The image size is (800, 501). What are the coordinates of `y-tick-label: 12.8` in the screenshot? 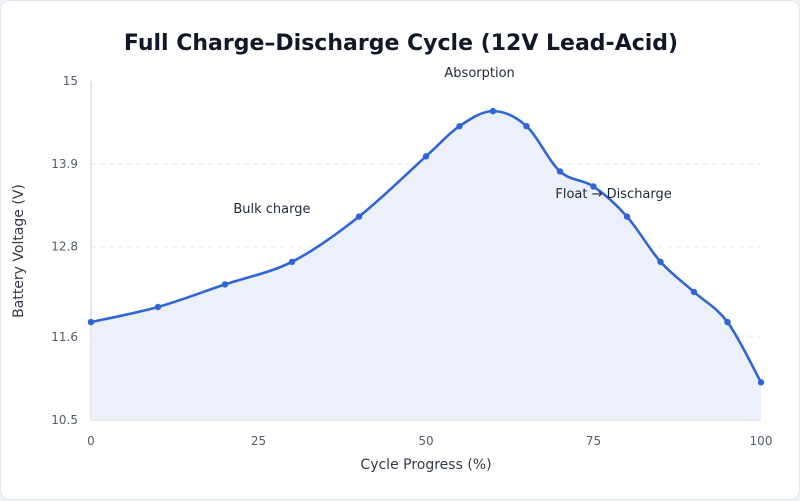 It's located at (64, 247).